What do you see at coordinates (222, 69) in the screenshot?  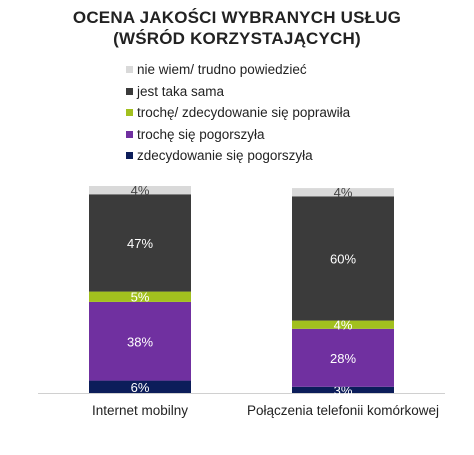 I see `legend-label: nie wiem/ trudno powiedzieć` at bounding box center [222, 69].